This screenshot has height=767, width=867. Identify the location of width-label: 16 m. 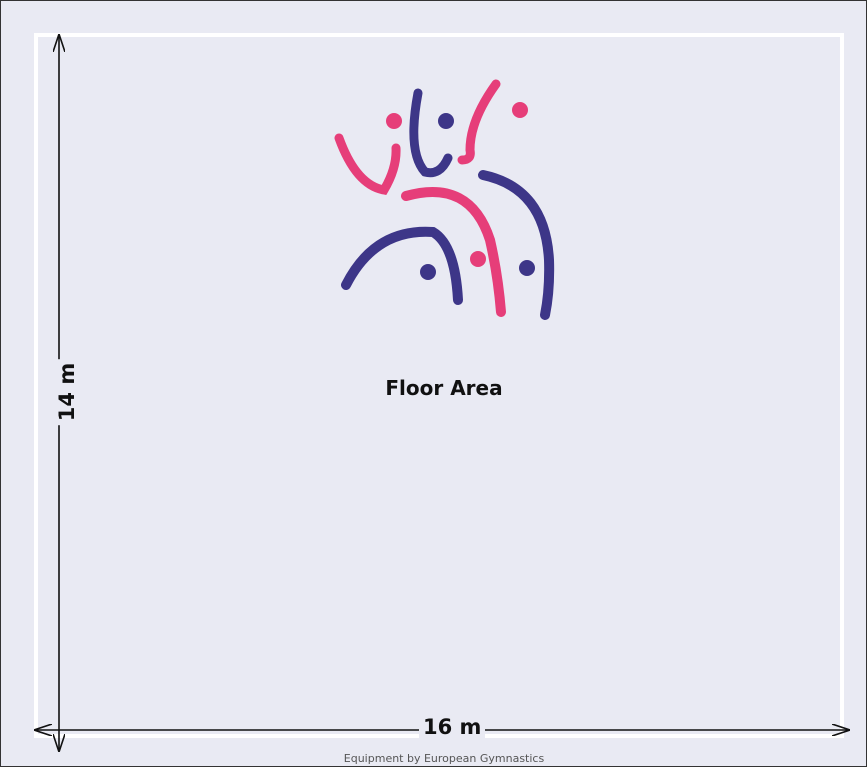
(452, 727).